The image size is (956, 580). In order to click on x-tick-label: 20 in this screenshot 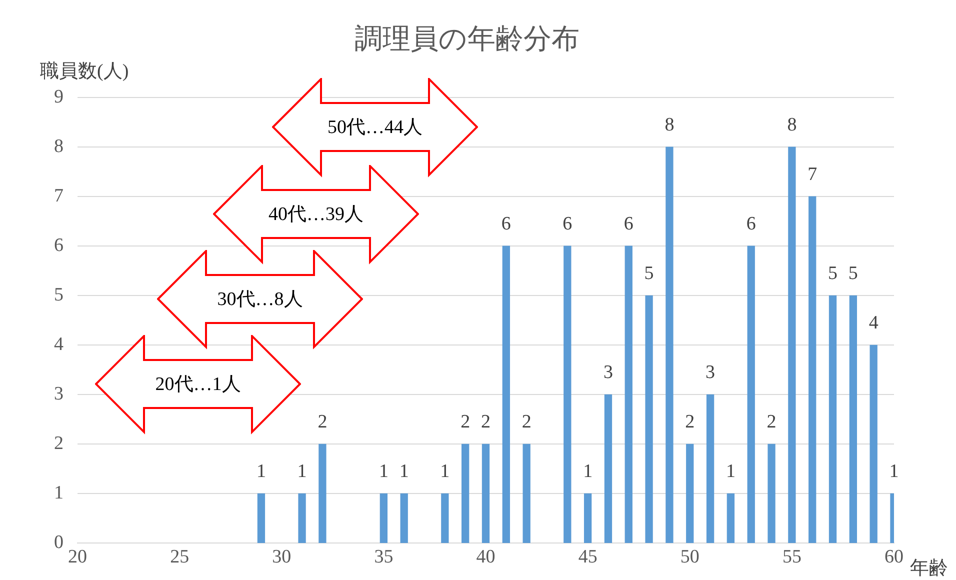, I will do `click(77, 557)`.